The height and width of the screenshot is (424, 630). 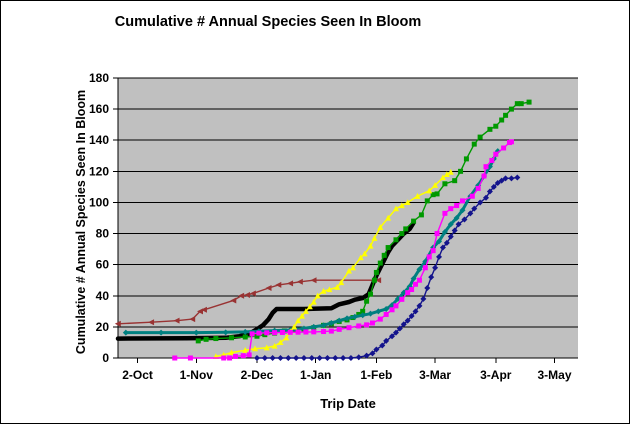 I want to click on x-tick-label: 2-Oct, so click(x=137, y=375).